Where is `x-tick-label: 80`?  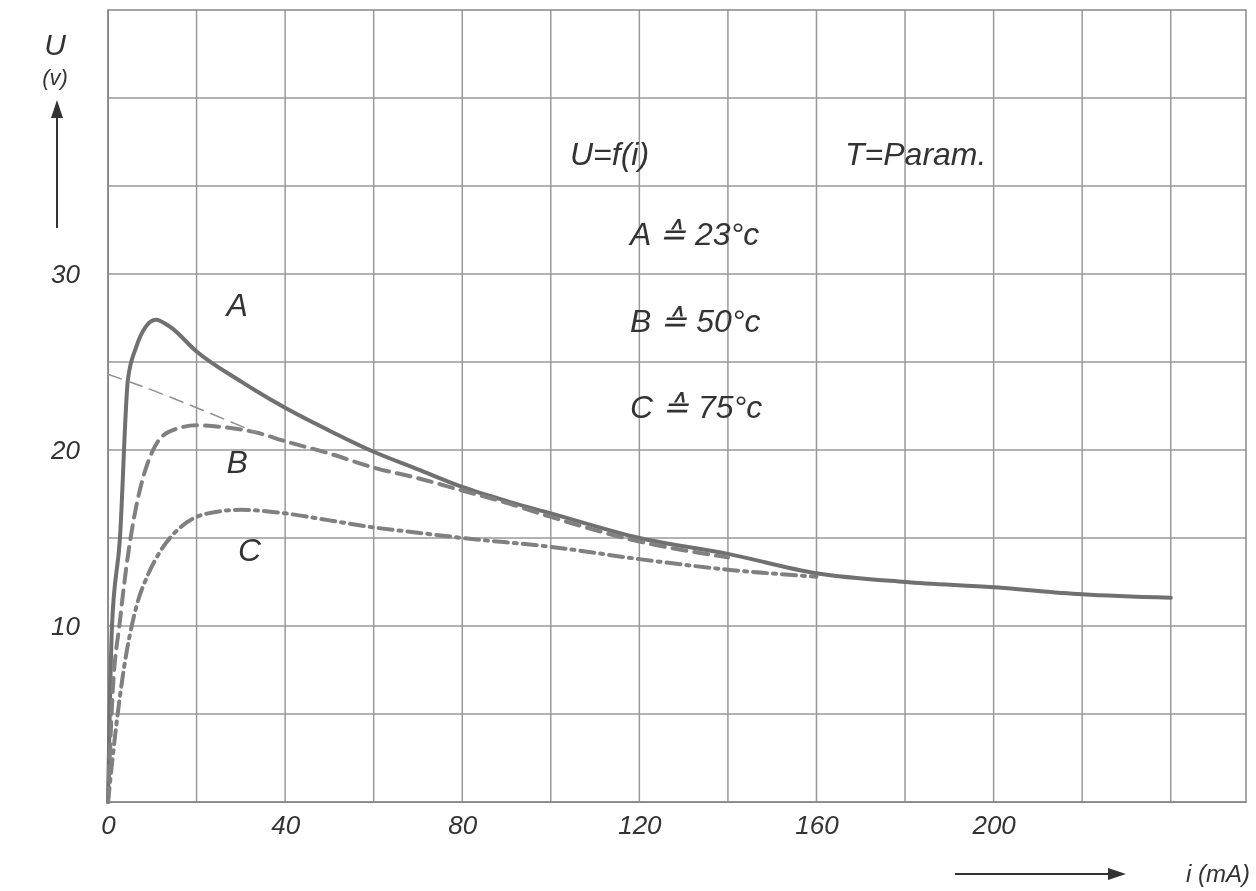 x-tick-label: 80 is located at coordinates (463, 825).